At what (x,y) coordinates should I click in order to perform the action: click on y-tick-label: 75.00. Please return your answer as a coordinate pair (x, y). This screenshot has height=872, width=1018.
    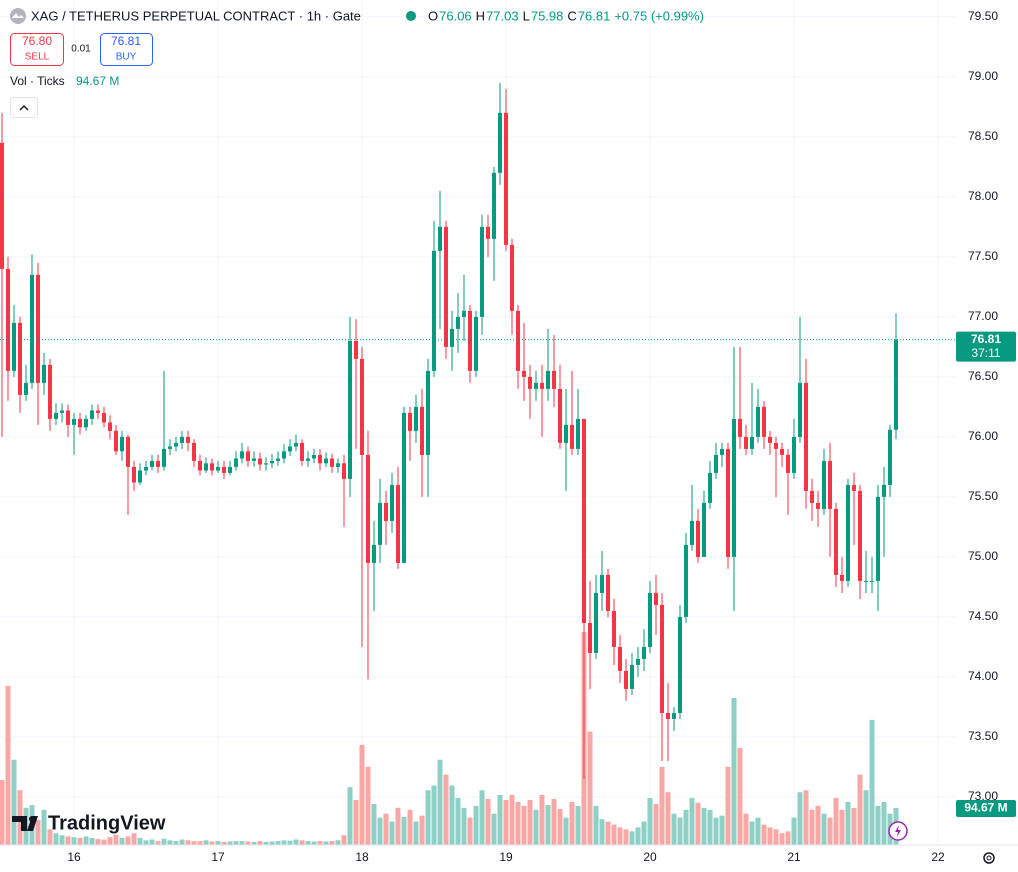
    Looking at the image, I should click on (983, 556).